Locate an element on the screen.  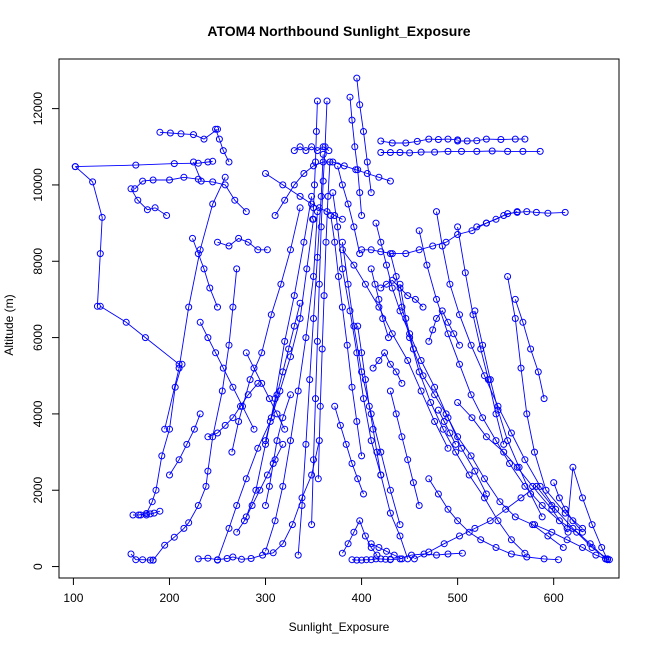
x-tick-label: 100 is located at coordinates (73, 598).